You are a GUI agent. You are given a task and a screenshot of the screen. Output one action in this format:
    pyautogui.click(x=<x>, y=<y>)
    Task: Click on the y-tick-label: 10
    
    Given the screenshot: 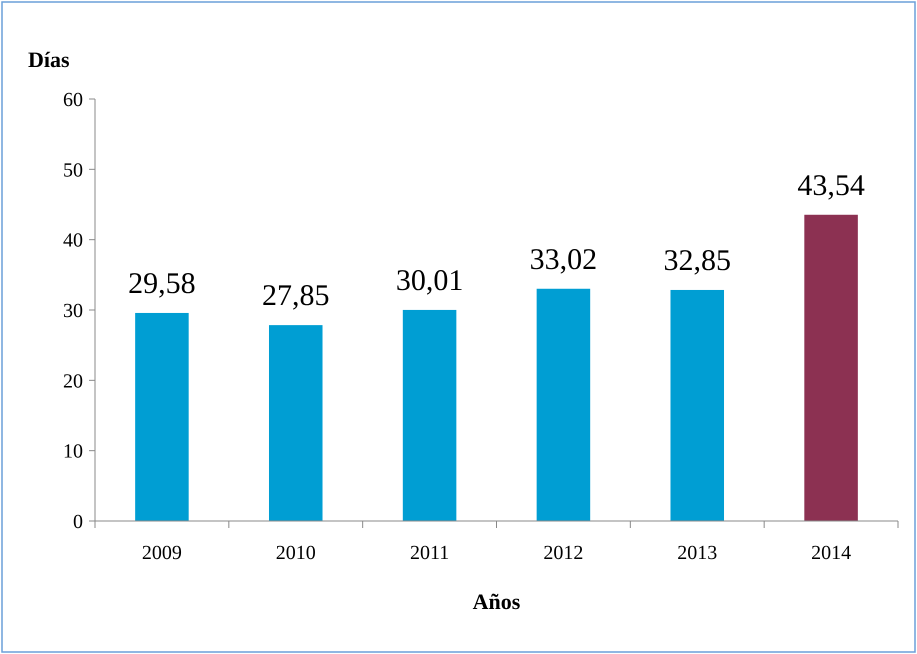 What is the action you would take?
    pyautogui.click(x=73, y=451)
    